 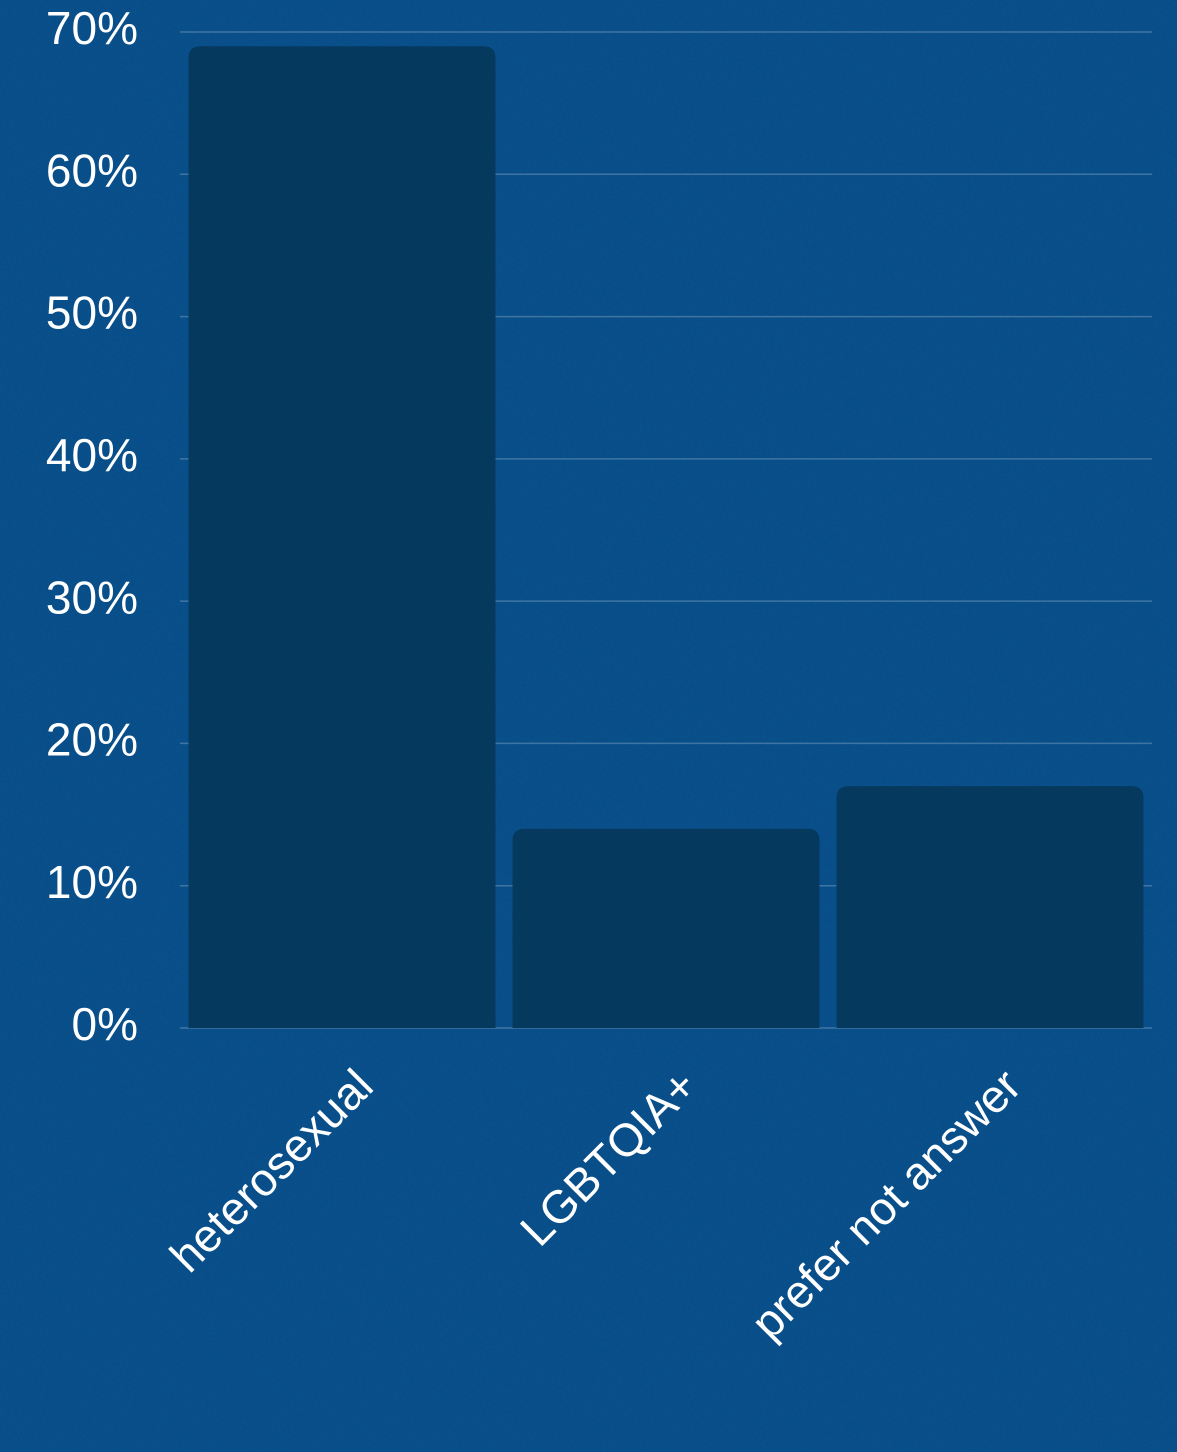 I want to click on y-tick-label: 20%, so click(x=92, y=740).